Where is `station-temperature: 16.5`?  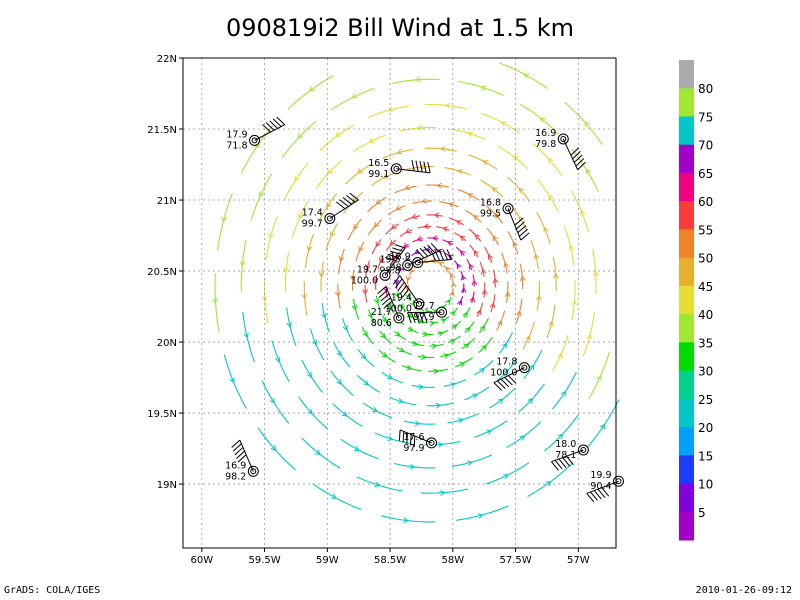
station-temperature: 16.5 is located at coordinates (378, 163).